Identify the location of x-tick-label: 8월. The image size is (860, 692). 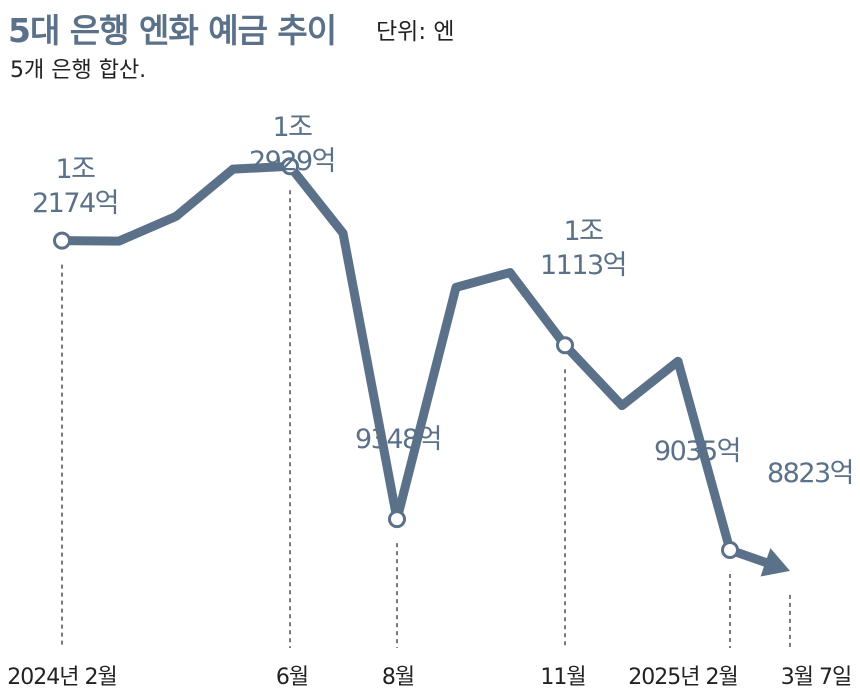
(398, 677).